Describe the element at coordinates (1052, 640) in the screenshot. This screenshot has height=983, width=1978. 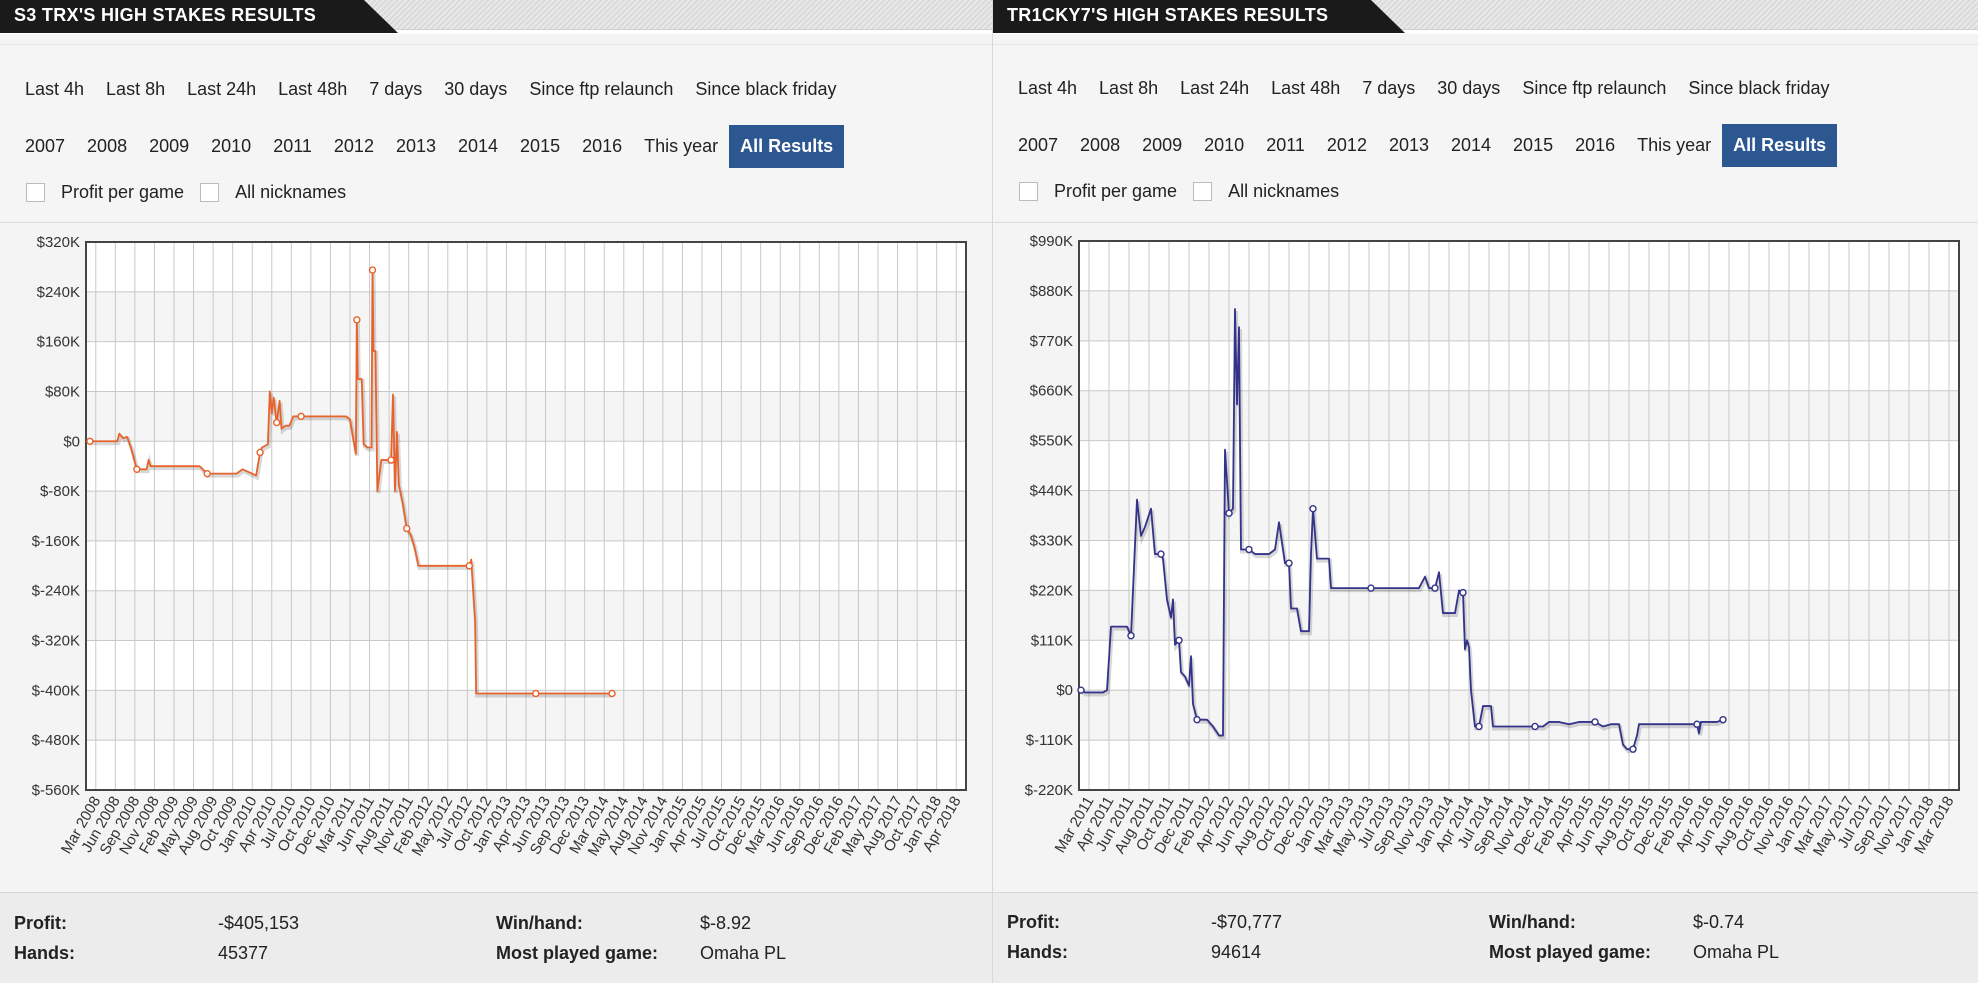
I see `y-tick-label: $110K` at that location.